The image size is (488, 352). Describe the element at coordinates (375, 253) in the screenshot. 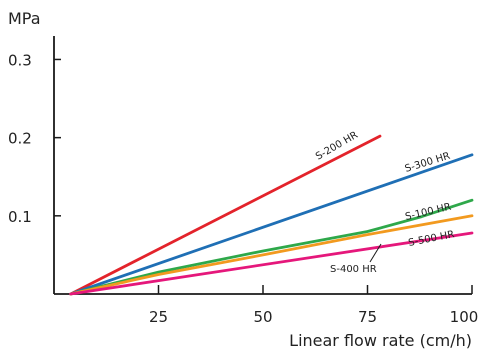

I see `leader-line-s-400-hr` at that location.